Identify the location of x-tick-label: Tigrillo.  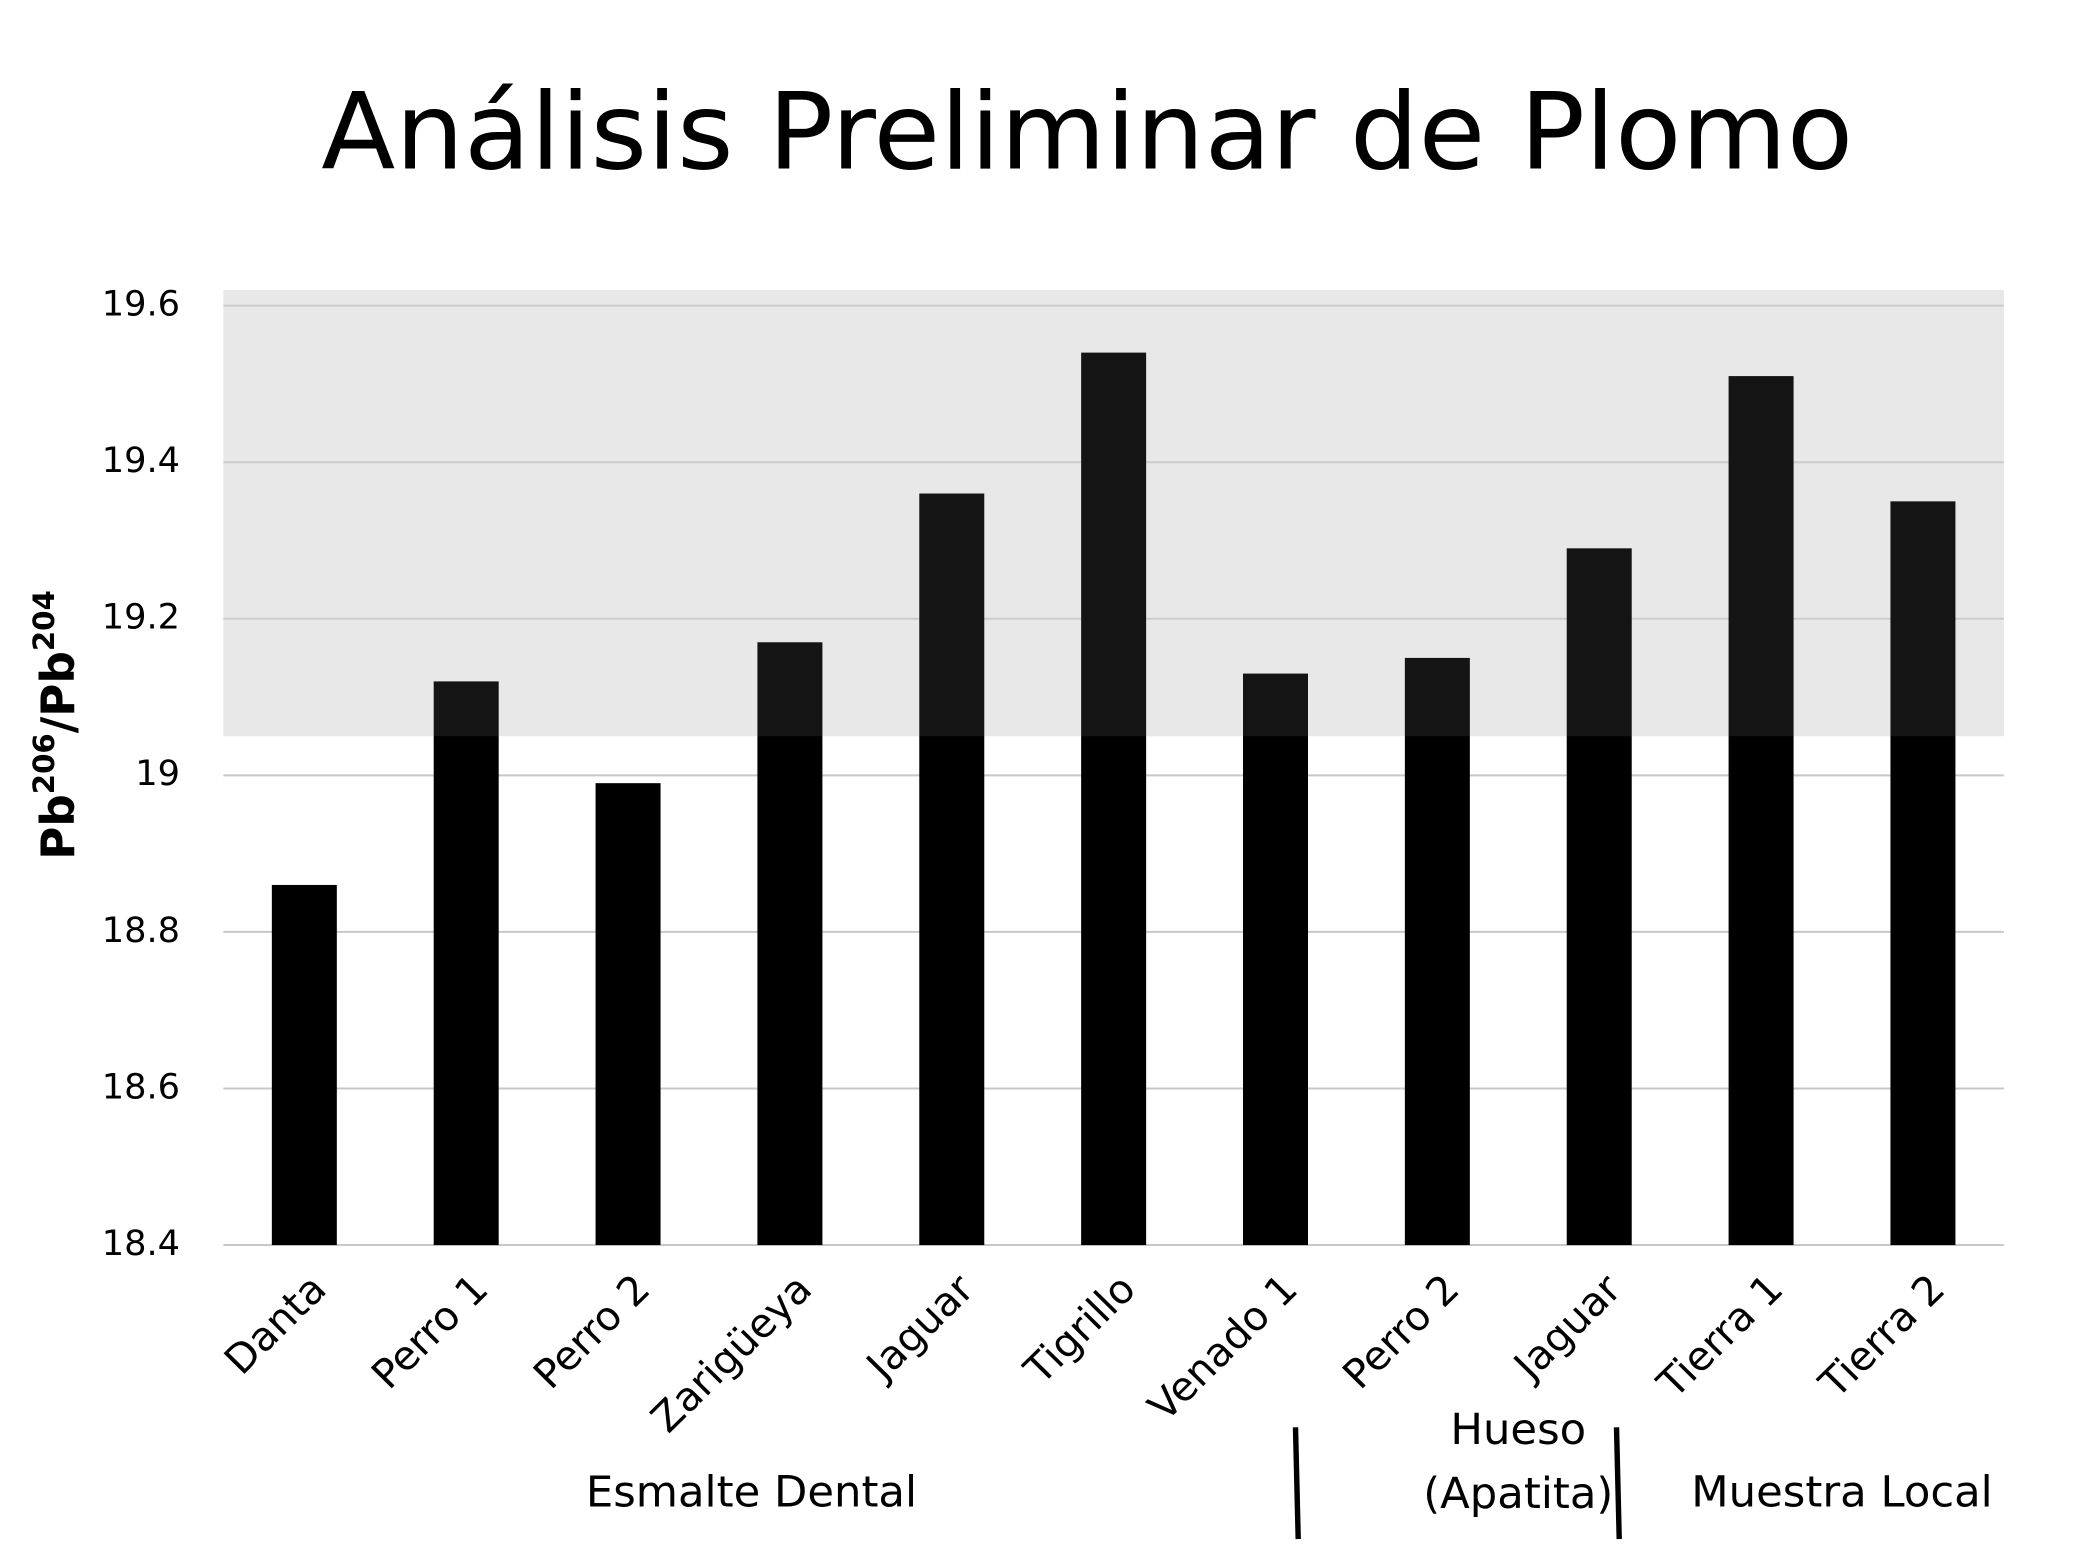
(1080, 1329).